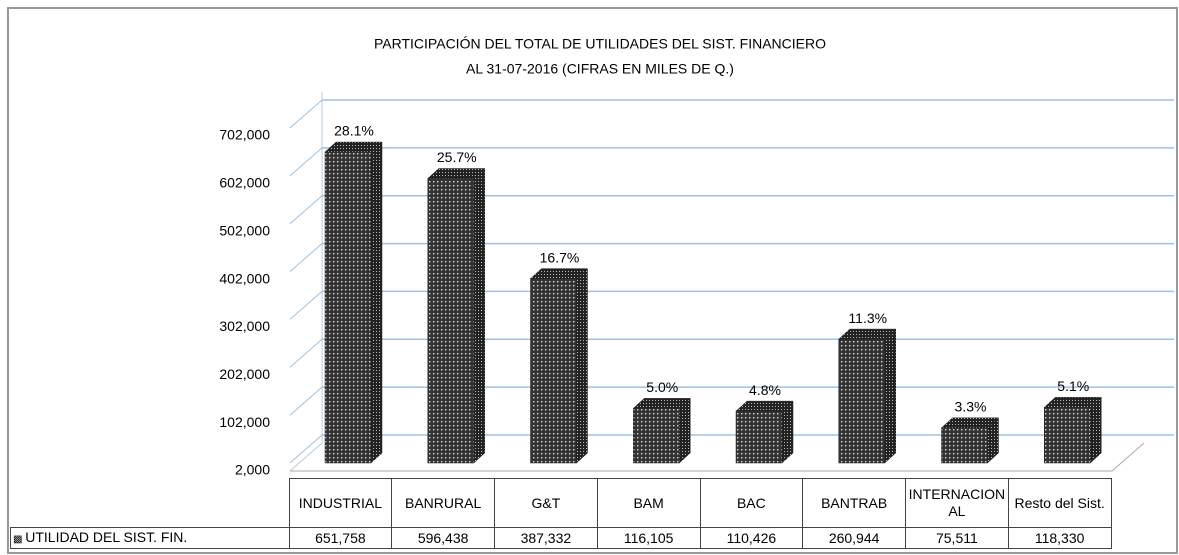  I want to click on data-label: 4.8%, so click(765, 390).